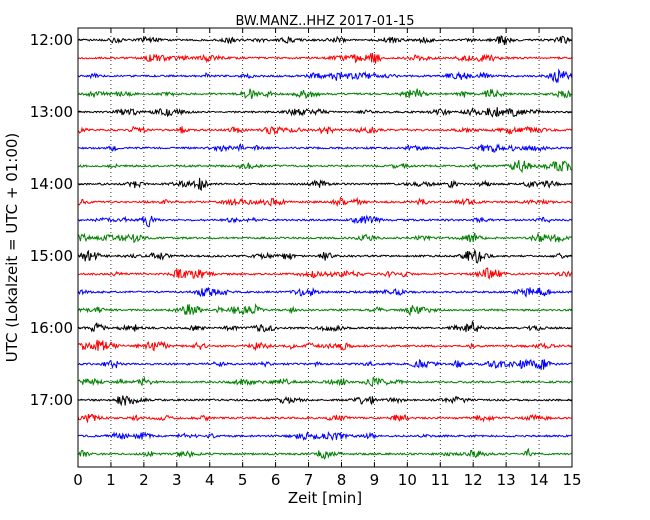 This screenshot has width=650, height=520. What do you see at coordinates (210, 480) in the screenshot?
I see `x-tick-label: 4` at bounding box center [210, 480].